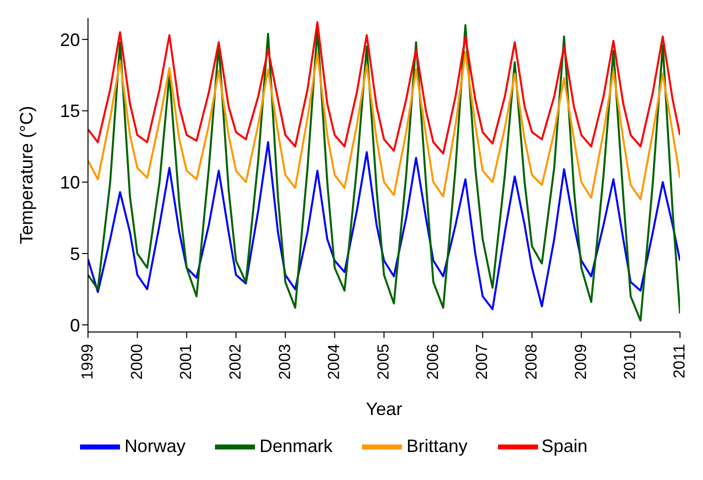  What do you see at coordinates (384, 362) in the screenshot?
I see `x-tick-label: 2005` at bounding box center [384, 362].